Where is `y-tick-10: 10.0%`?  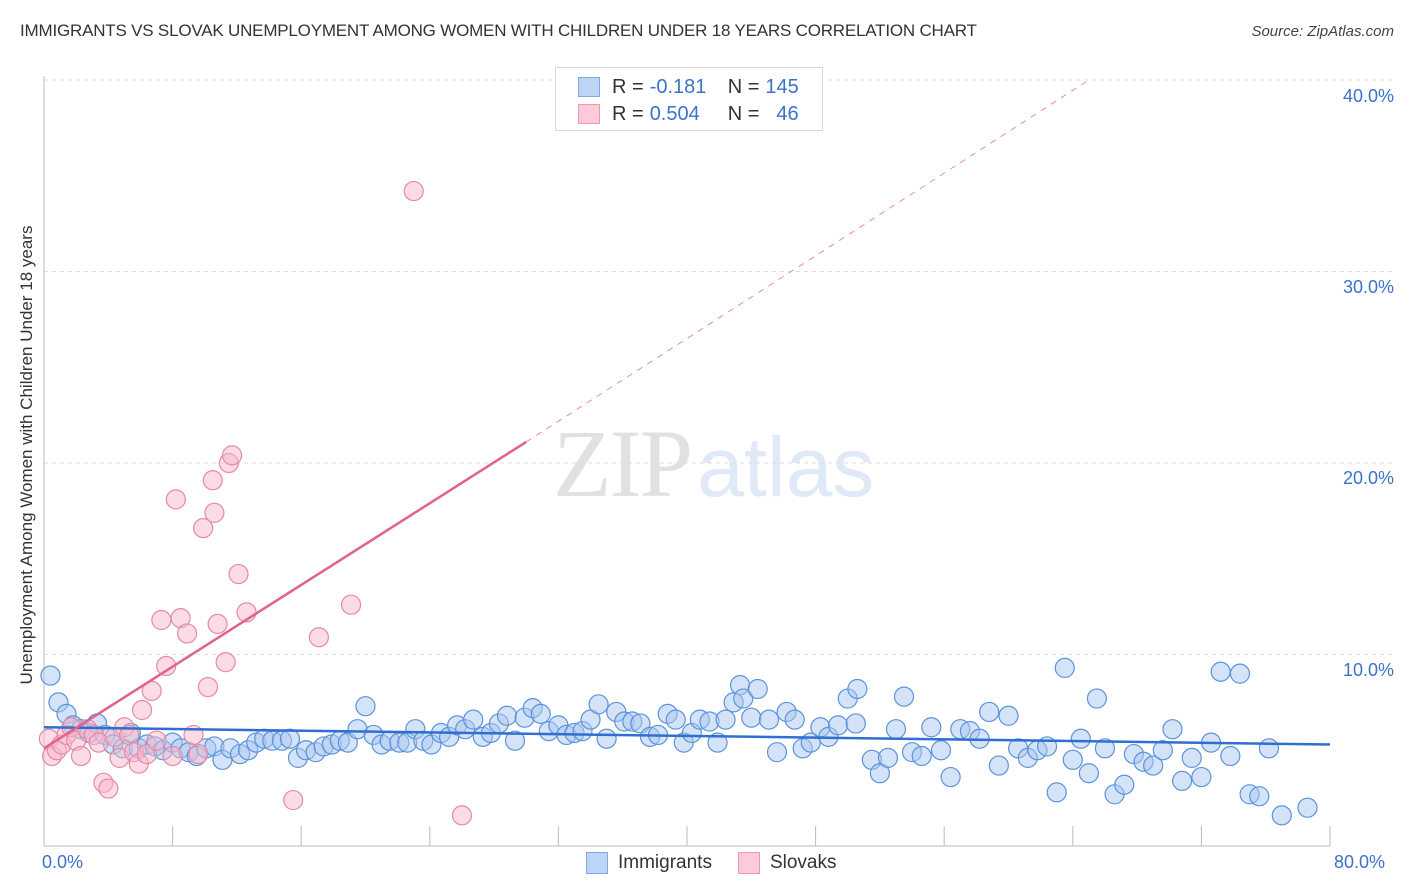
y-tick-10: 10.0% is located at coordinates (1368, 670).